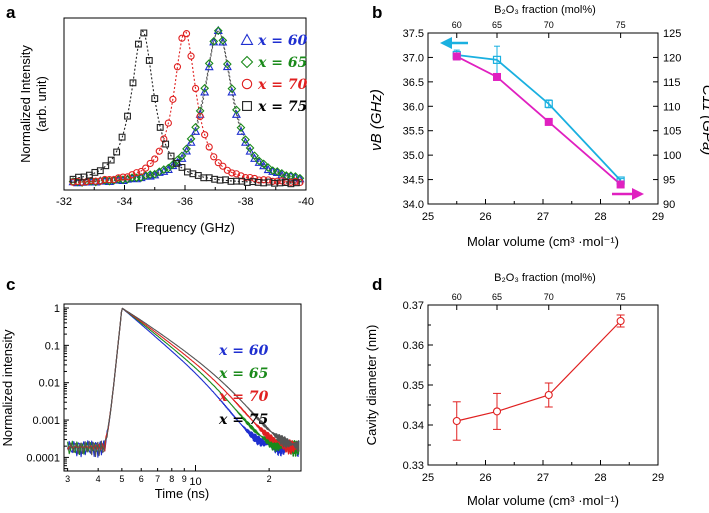  Describe the element at coordinates (52, 346) in the screenshot. I see `panel-c-ytick-label: 0.1` at that location.